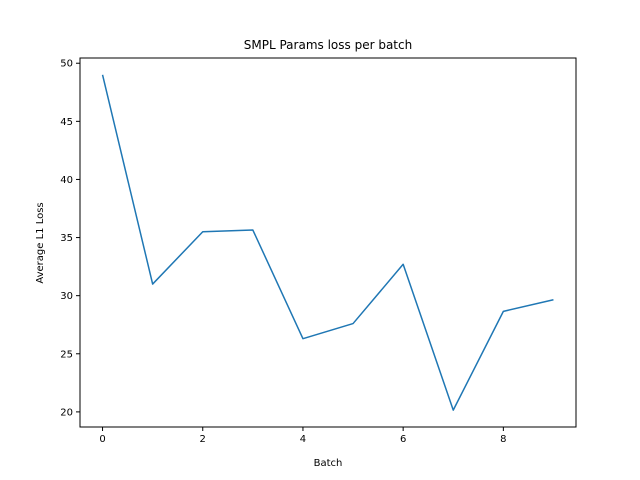 The height and width of the screenshot is (480, 640). I want to click on x-tick-label: 0, so click(102, 439).